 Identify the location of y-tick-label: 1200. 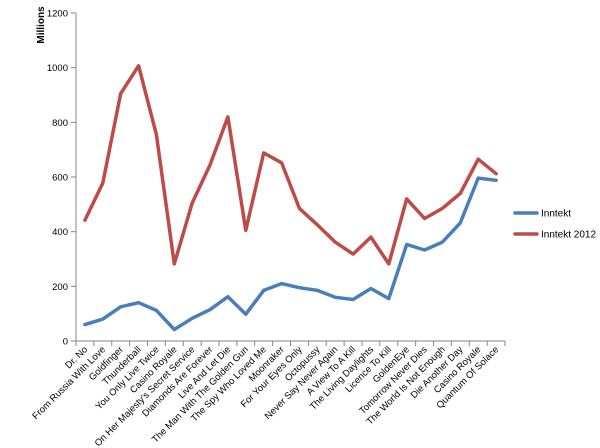
(57, 14).